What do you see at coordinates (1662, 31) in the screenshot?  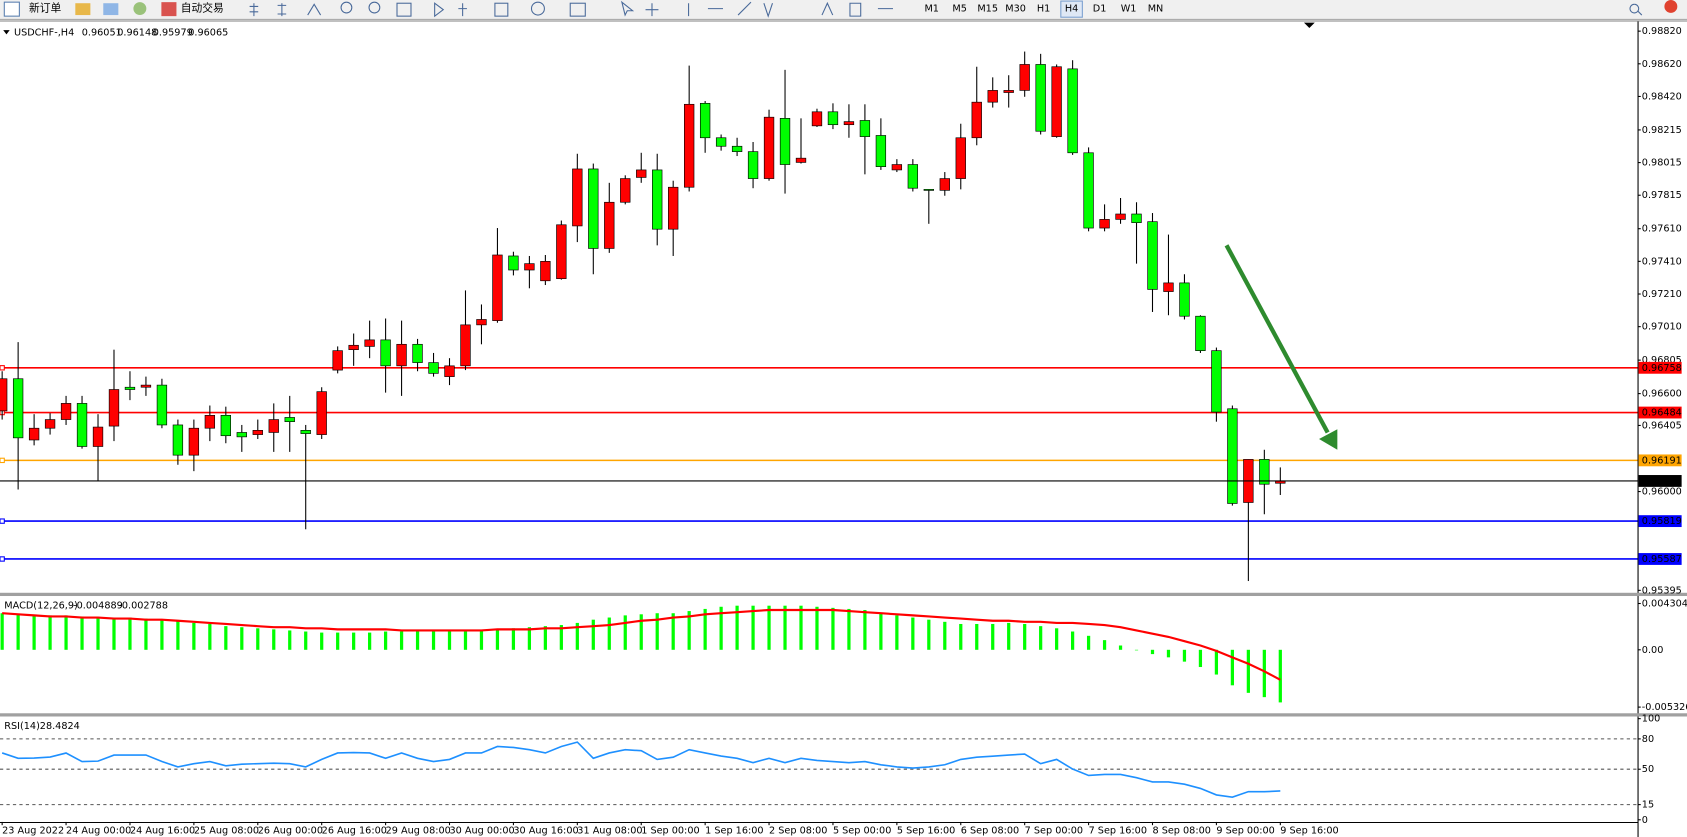 I see `y-tick-label: 0.98820` at bounding box center [1662, 31].